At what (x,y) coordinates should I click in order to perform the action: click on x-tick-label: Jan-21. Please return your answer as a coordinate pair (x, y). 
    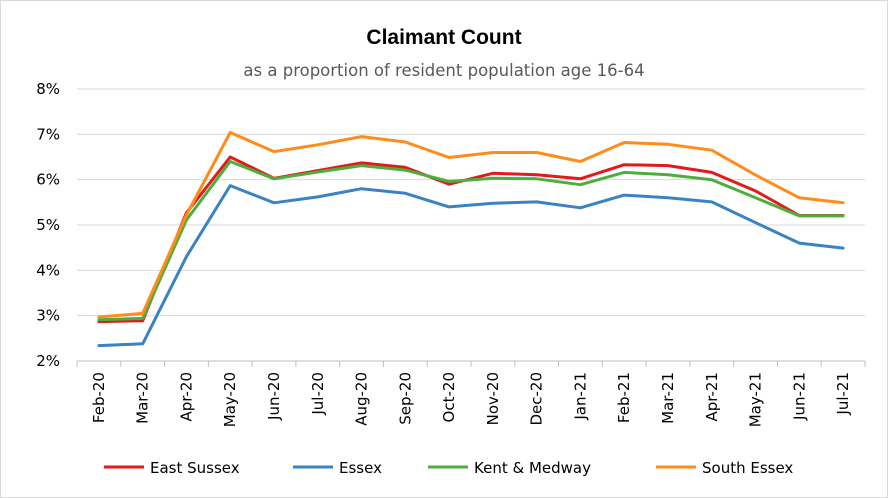
    Looking at the image, I should click on (580, 396).